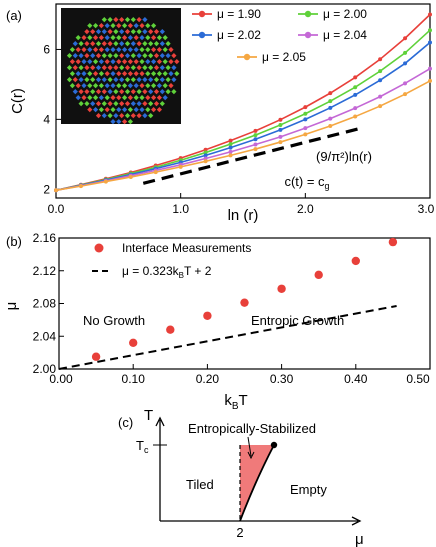 This screenshot has width=436, height=547. Describe the element at coordinates (318, 275) in the screenshot. I see `measurement-point` at that location.